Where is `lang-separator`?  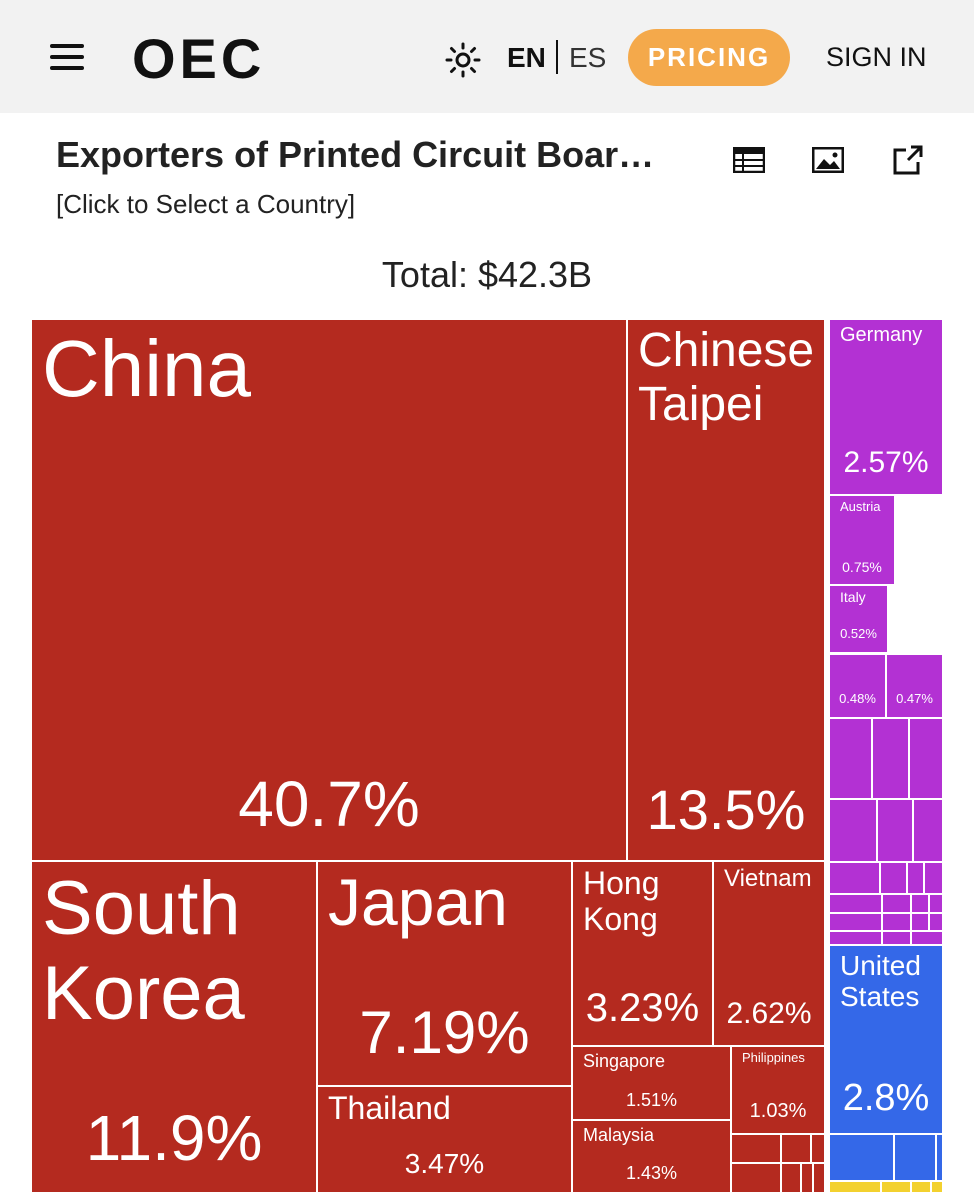 lang-separator is located at coordinates (557, 57).